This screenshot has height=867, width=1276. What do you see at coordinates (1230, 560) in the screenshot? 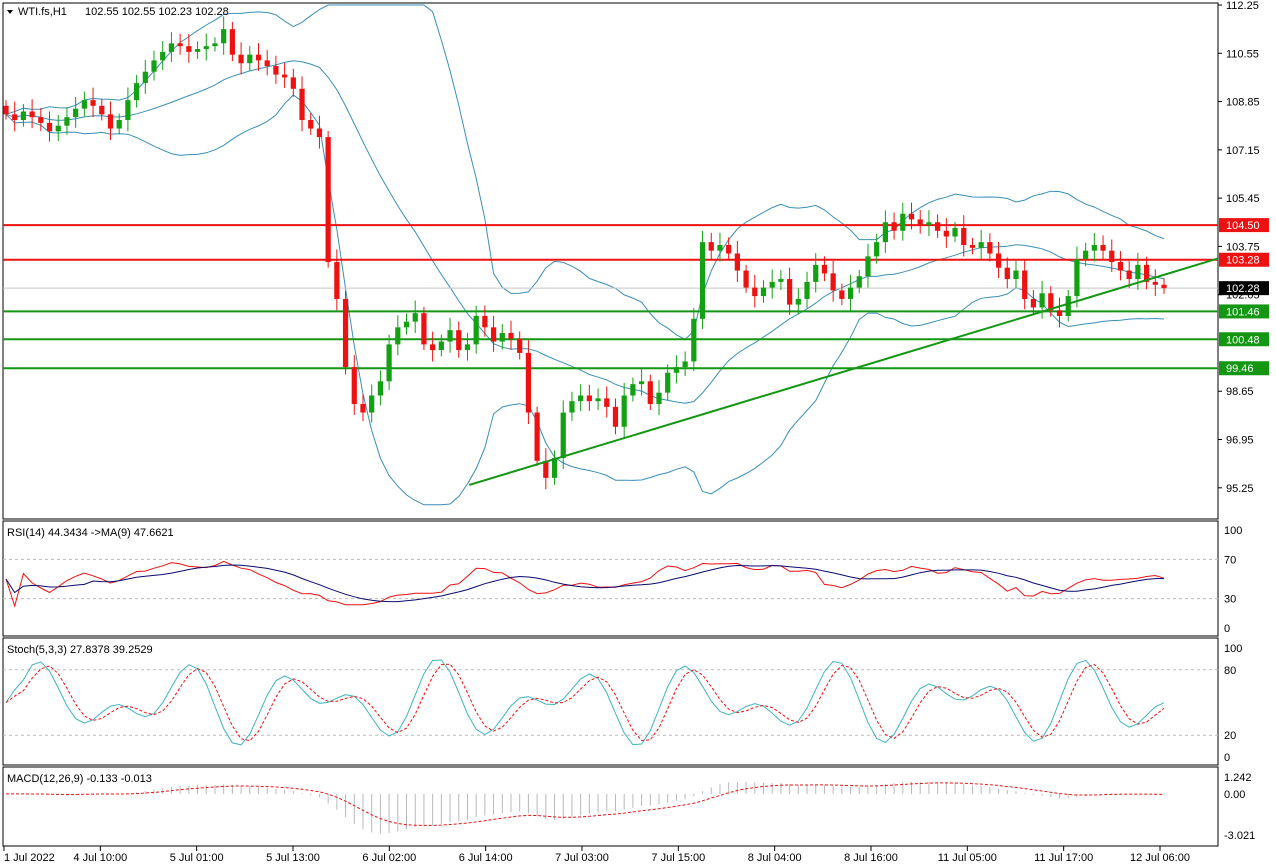
I see `rsi-tick-label: 70` at bounding box center [1230, 560].